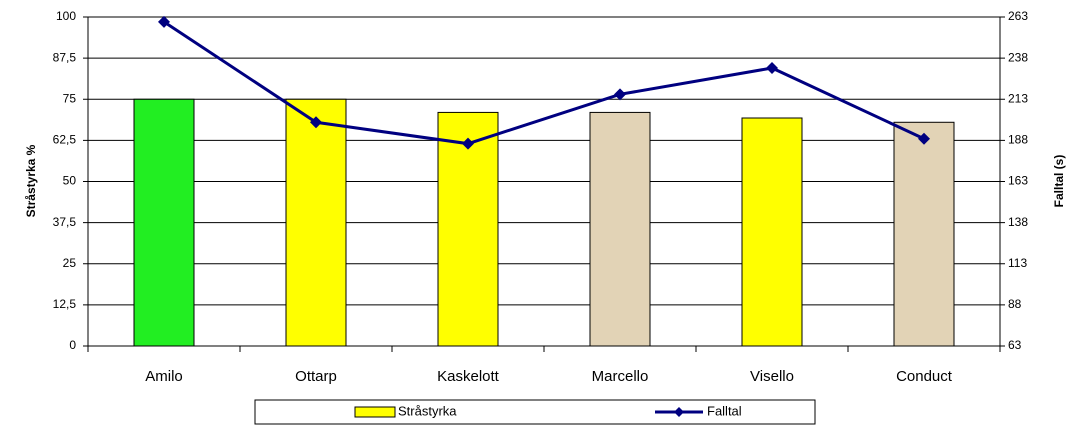 Image resolution: width=1071 pixels, height=435 pixels. Describe the element at coordinates (1015, 304) in the screenshot. I see `y2-tick-label: 88` at that location.